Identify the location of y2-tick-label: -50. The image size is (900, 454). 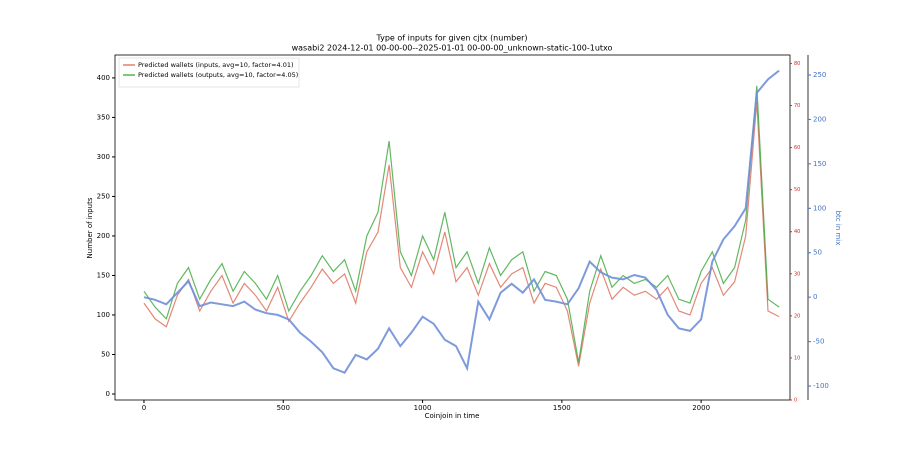
(818, 342).